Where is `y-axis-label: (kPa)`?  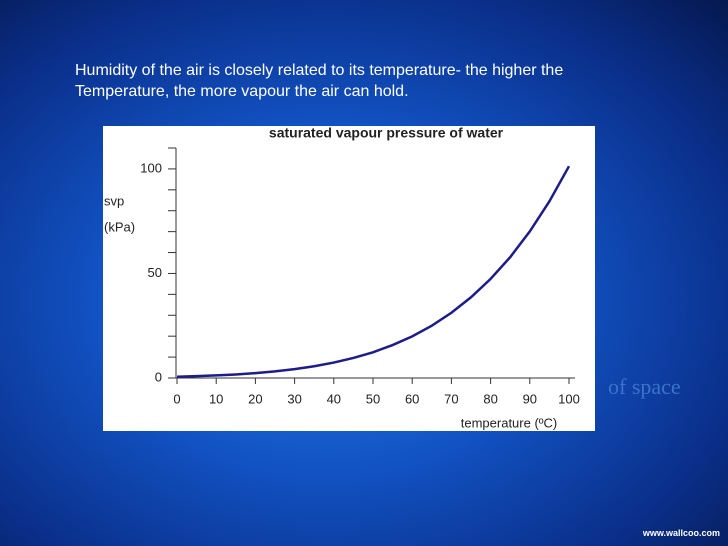 y-axis-label: (kPa) is located at coordinates (119, 226).